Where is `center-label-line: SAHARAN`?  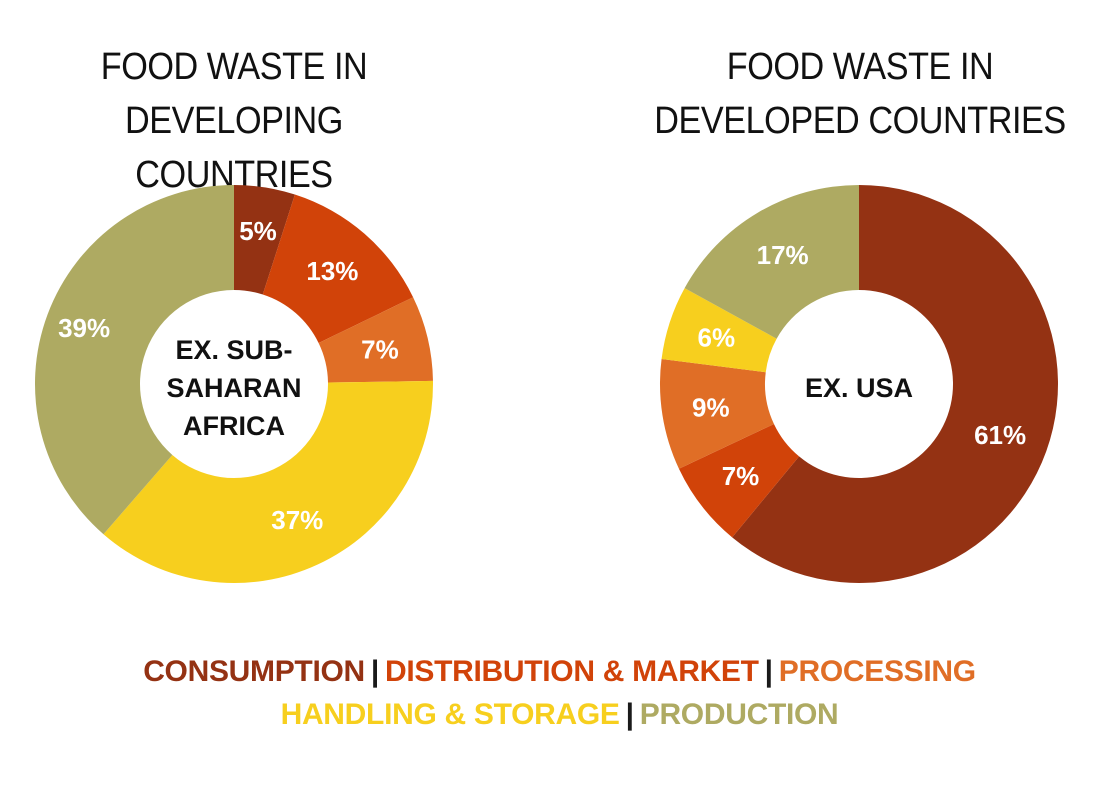 center-label-line: SAHARAN is located at coordinates (234, 388).